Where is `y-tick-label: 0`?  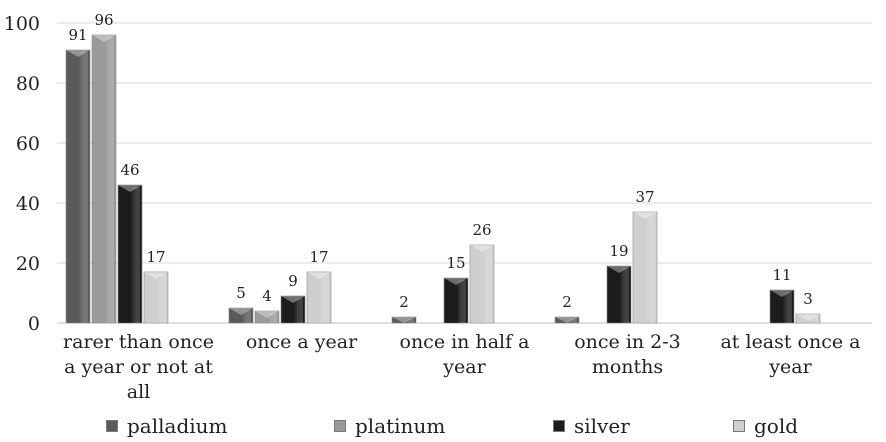
y-tick-label: 0 is located at coordinates (34, 324).